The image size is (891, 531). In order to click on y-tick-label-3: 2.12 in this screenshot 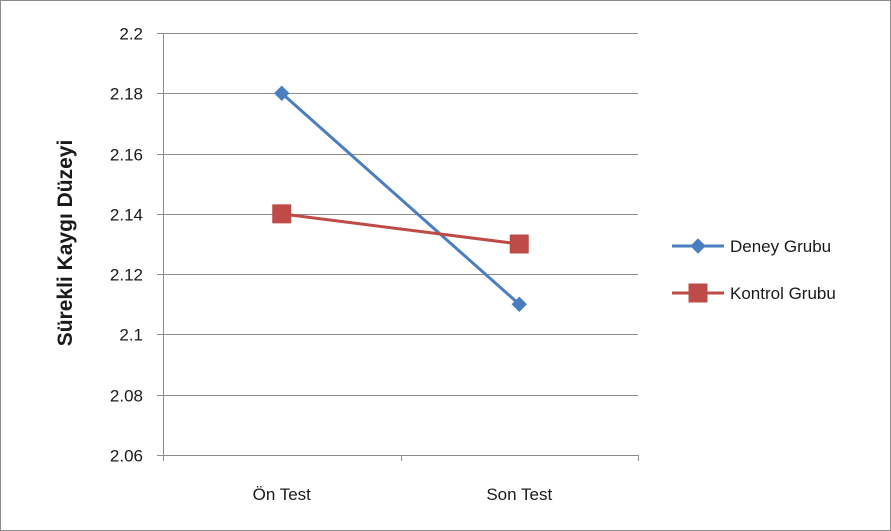, I will do `click(126, 275)`.